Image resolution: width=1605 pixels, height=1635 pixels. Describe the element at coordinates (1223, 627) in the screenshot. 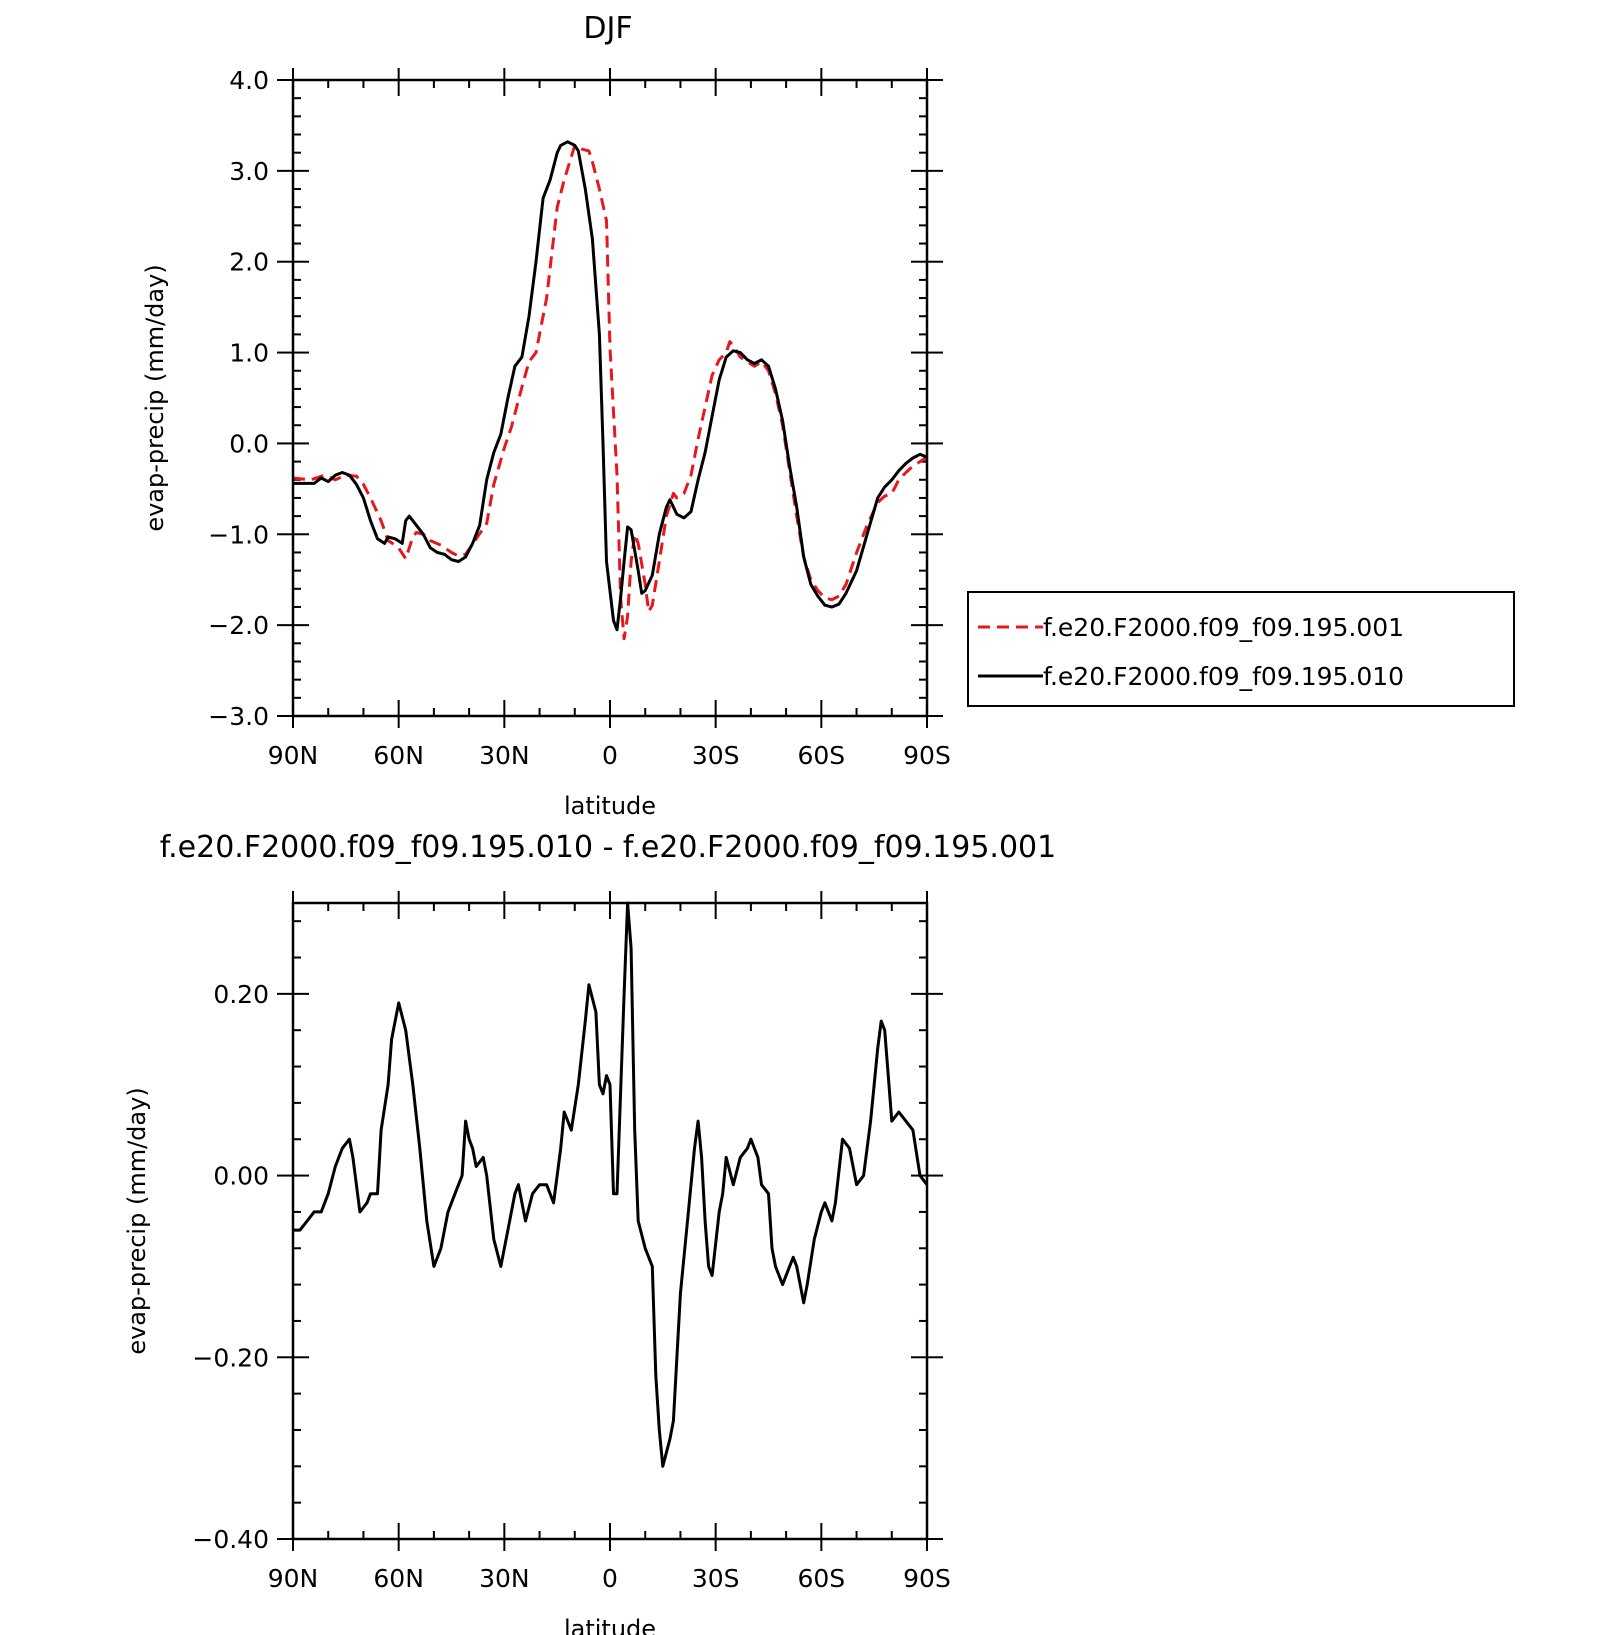

I see `legend-label-001: f.e20.F2000.f09_f09.195.001` at that location.